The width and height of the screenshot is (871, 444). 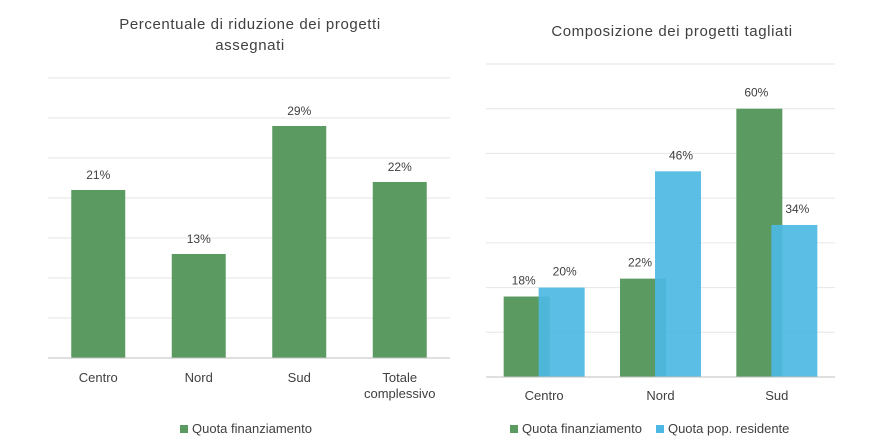 I want to click on legend-item-quota-pop-residente: Quota pop. residente, so click(x=722, y=428).